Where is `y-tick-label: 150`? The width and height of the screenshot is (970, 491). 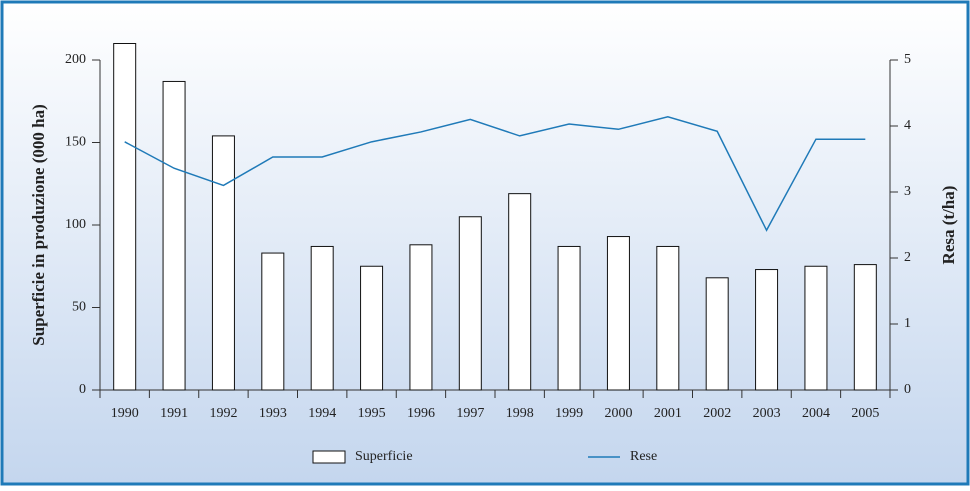 y-tick-label: 150 is located at coordinates (75, 142).